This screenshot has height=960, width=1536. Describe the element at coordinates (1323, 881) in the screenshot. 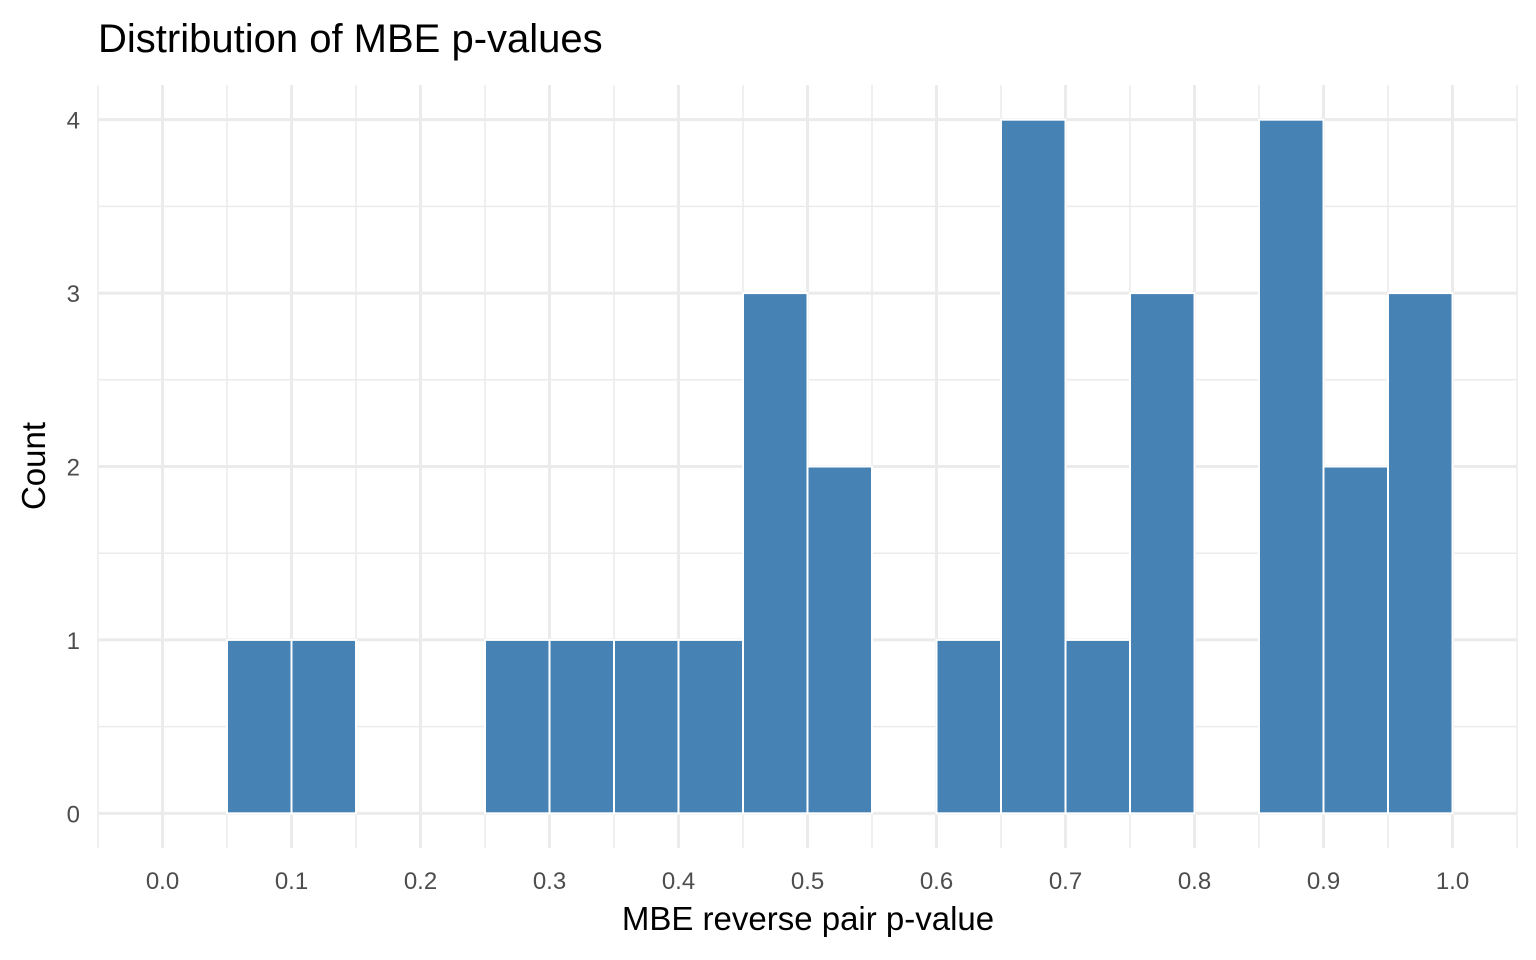

I see `x-tick-label: 0.9` at that location.